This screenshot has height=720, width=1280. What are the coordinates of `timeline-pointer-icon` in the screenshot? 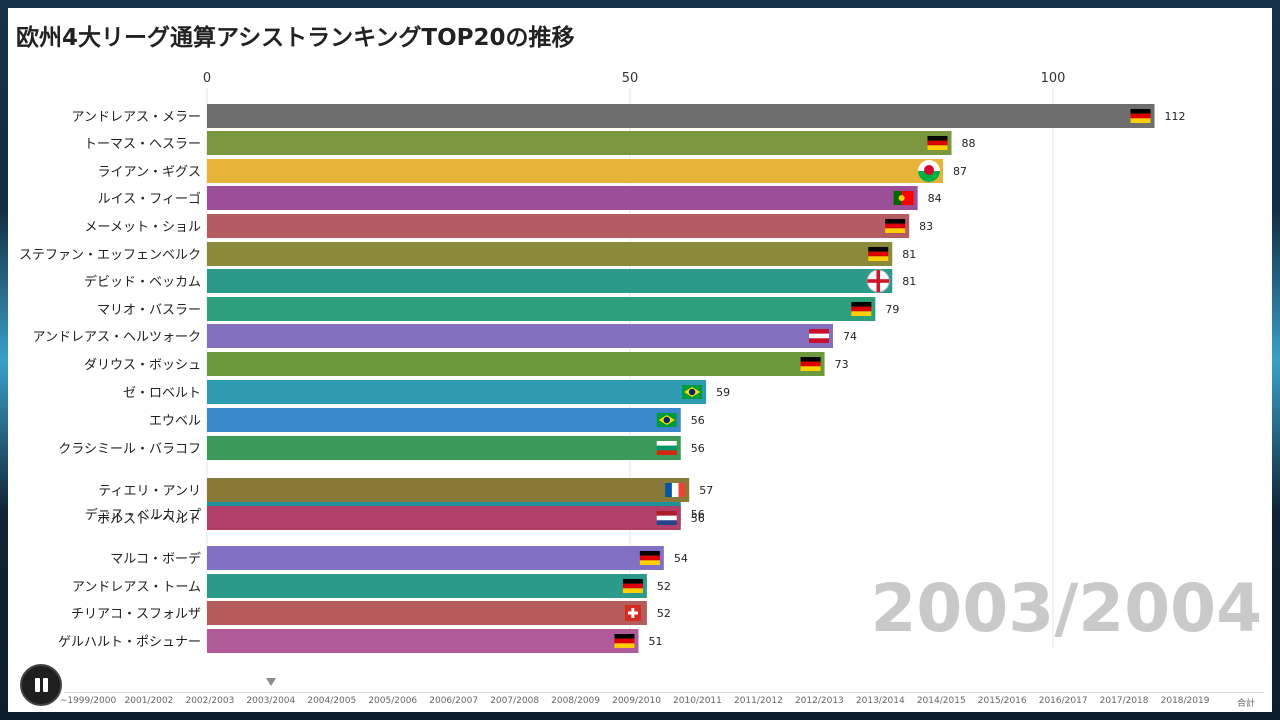 It's located at (270, 682).